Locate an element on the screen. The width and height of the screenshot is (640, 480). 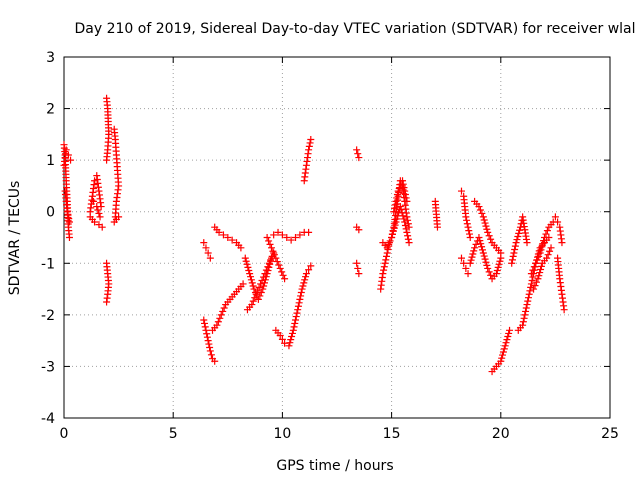
x-tick-label: 20 is located at coordinates (501, 434).